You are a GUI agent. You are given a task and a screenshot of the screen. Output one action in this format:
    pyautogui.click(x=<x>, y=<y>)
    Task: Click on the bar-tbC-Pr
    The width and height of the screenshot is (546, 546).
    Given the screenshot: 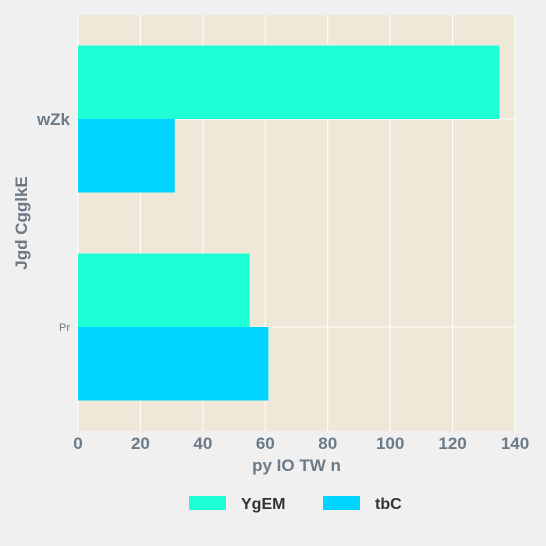 What is the action you would take?
    pyautogui.click(x=173, y=364)
    